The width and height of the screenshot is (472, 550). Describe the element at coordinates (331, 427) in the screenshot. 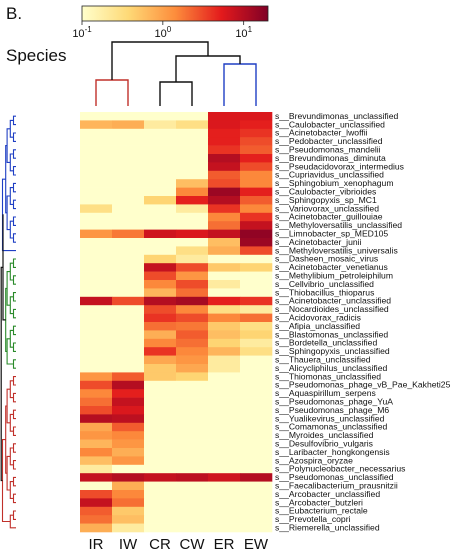

I see `row-label: s__Comamonas_unclassified` at that location.